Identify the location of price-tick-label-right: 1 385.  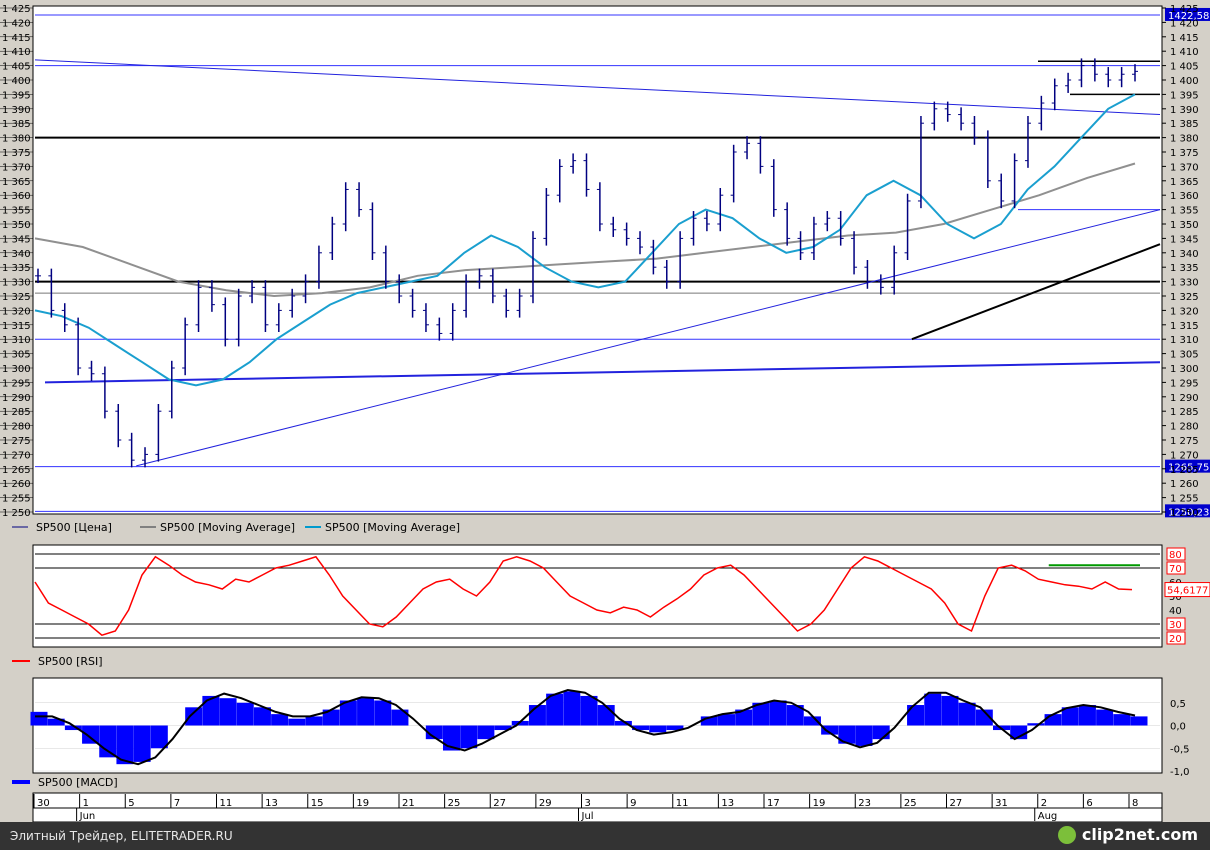
(1184, 124).